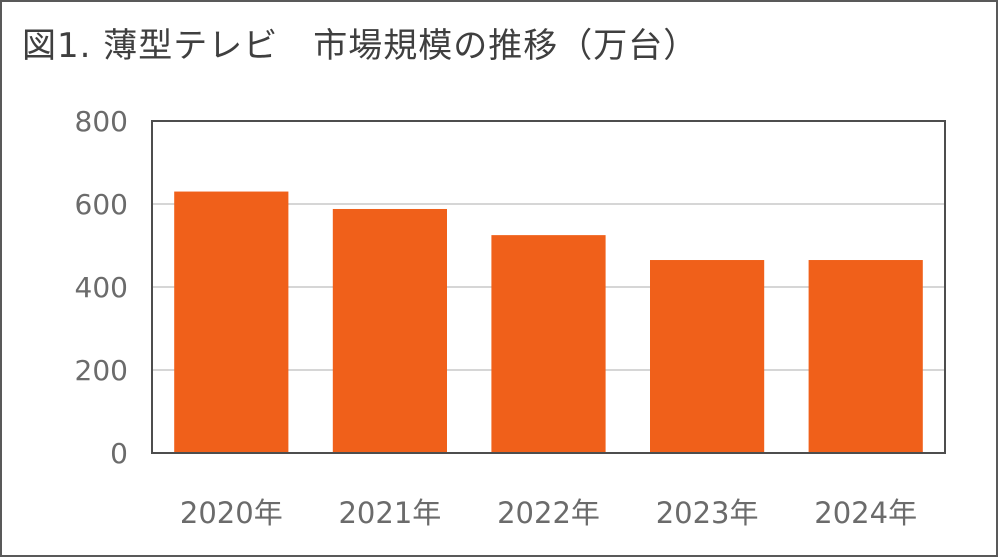 This screenshot has height=557, width=998. What do you see at coordinates (231, 322) in the screenshot?
I see `bar-2020年` at bounding box center [231, 322].